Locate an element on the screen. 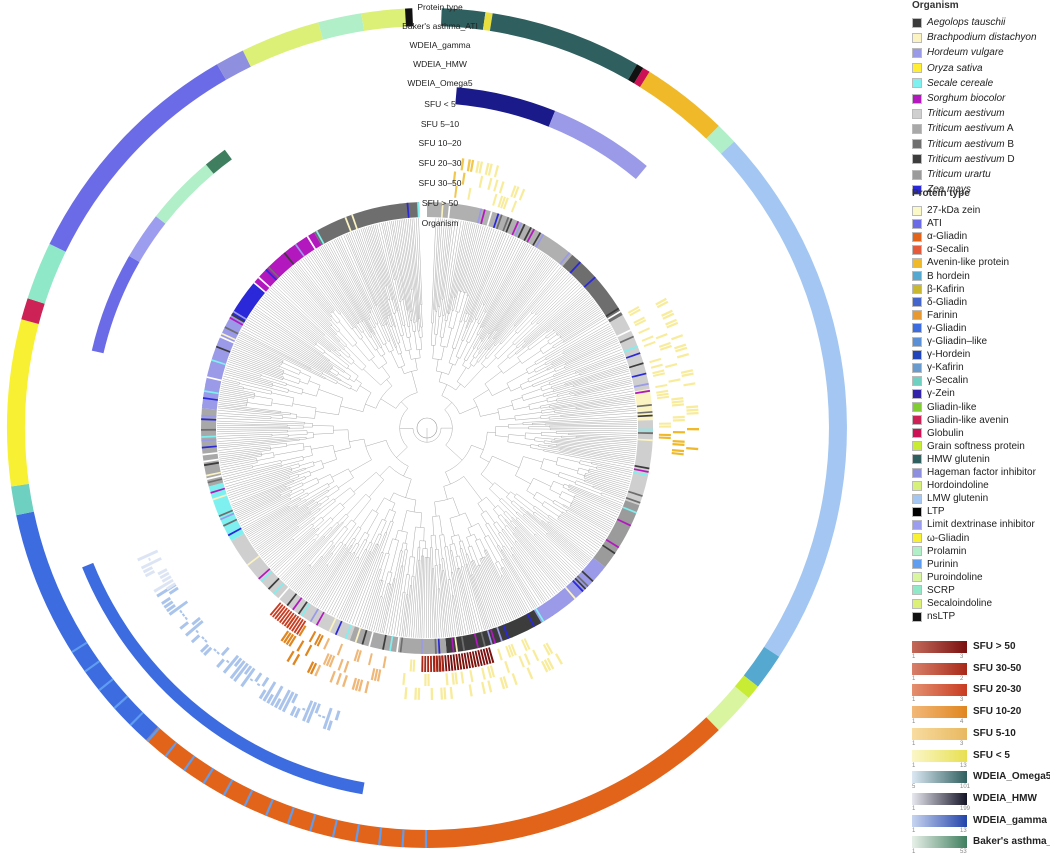 The width and height of the screenshot is (1050, 858). gradient-legend-item: WDEIA_gamma 1 13 is located at coordinates (979, 824).